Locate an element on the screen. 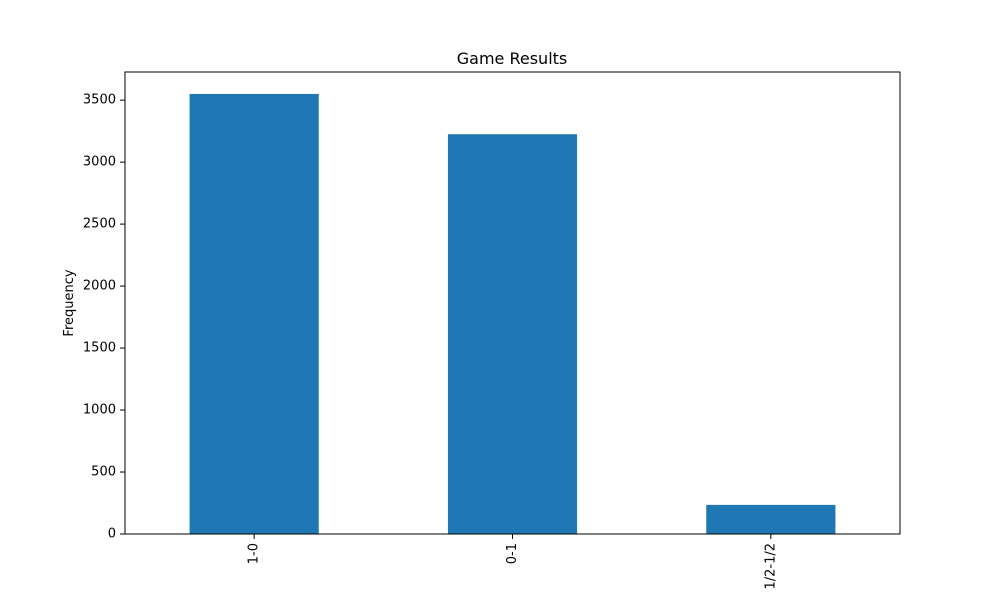  y-tick-label-7: 3500 is located at coordinates (99, 100).